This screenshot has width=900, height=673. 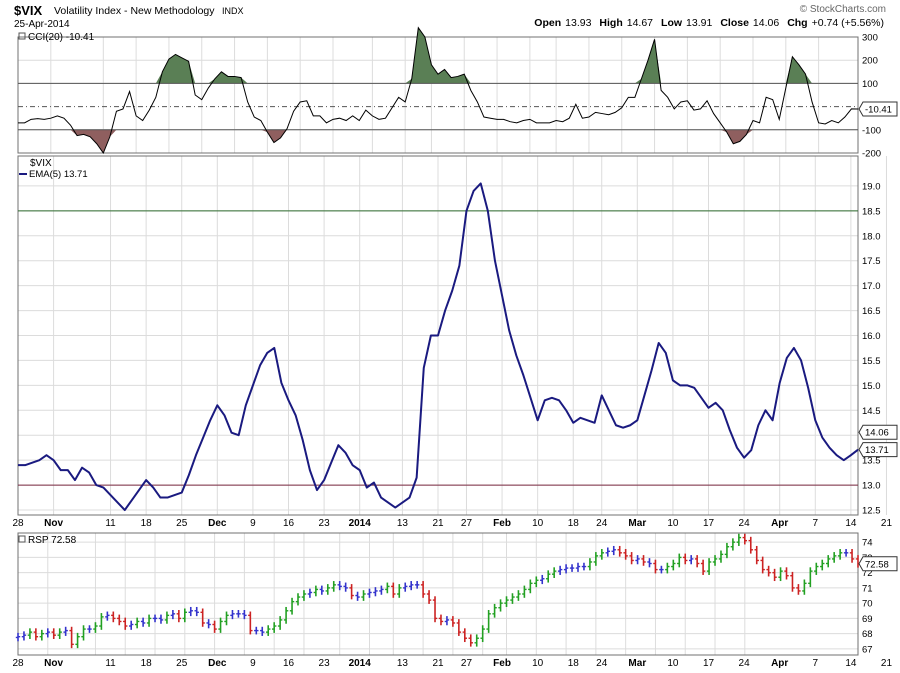 I want to click on x-tick-label: 21, so click(x=887, y=523).